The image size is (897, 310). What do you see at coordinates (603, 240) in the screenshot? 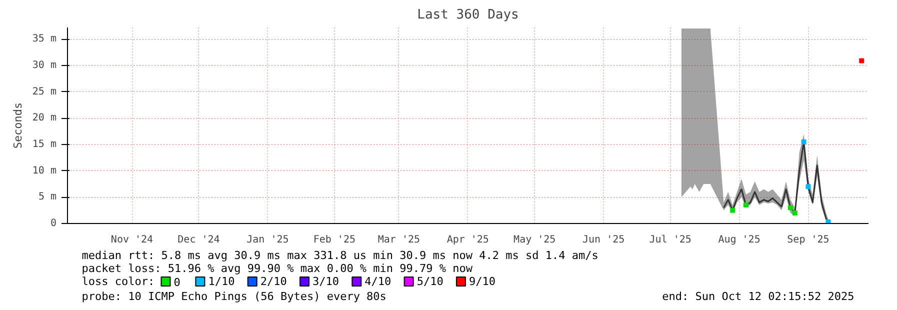
I see `x-tick-label: Jun '25` at bounding box center [603, 240].